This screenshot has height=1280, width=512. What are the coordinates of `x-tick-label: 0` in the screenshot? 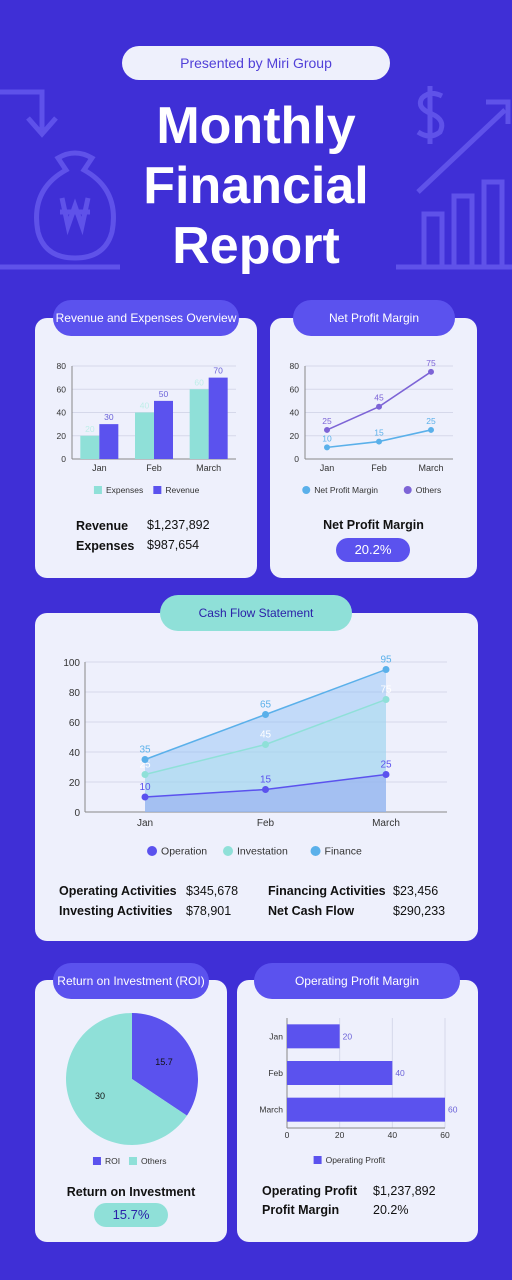 It's located at (287, 1135).